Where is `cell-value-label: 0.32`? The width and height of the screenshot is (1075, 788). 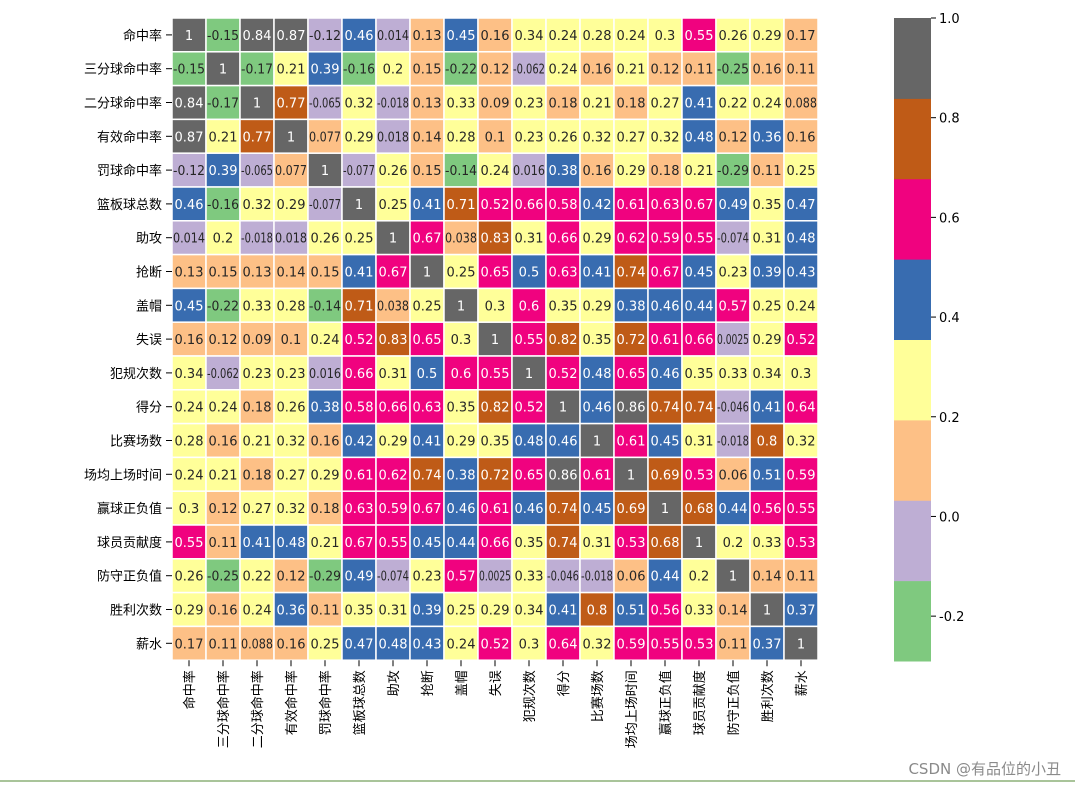 cell-value-label: 0.32 is located at coordinates (665, 137).